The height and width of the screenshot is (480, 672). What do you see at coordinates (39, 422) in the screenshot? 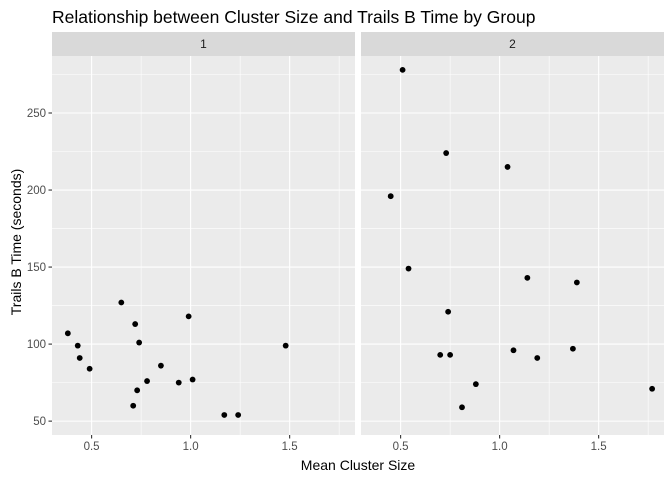
I see `y-tick-label: 50` at bounding box center [39, 422].